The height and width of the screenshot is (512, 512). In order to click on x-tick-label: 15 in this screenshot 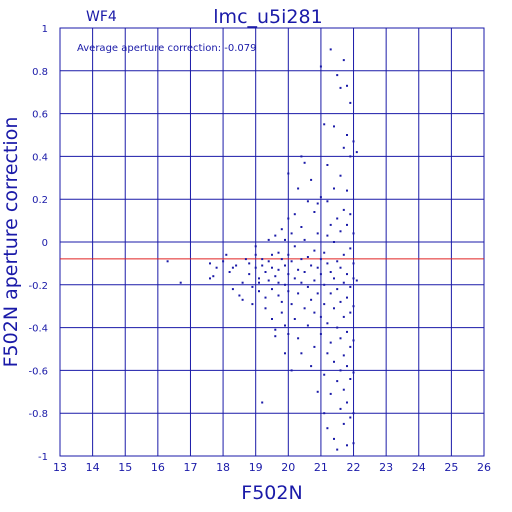, I will do `click(125, 467)`.